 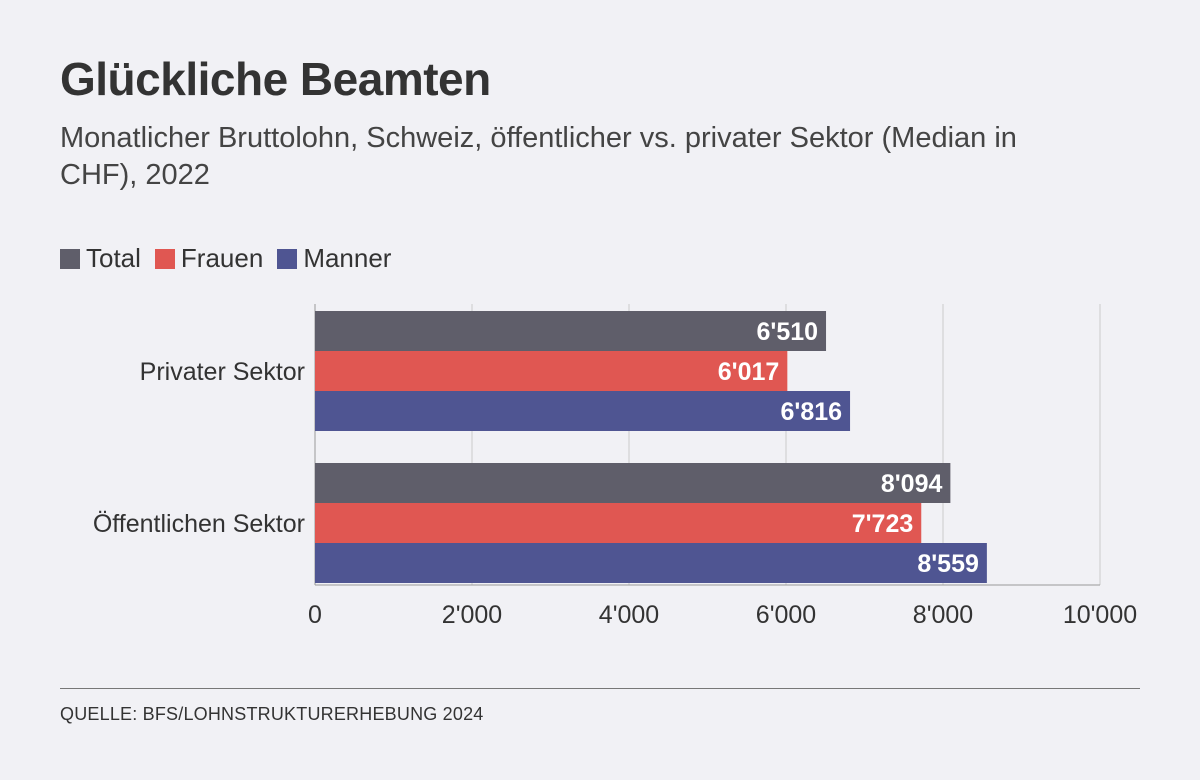 I want to click on source-note: QUELLE: BFS/LOHNSTRUKTURERHEBUNG 2024, so click(x=272, y=714).